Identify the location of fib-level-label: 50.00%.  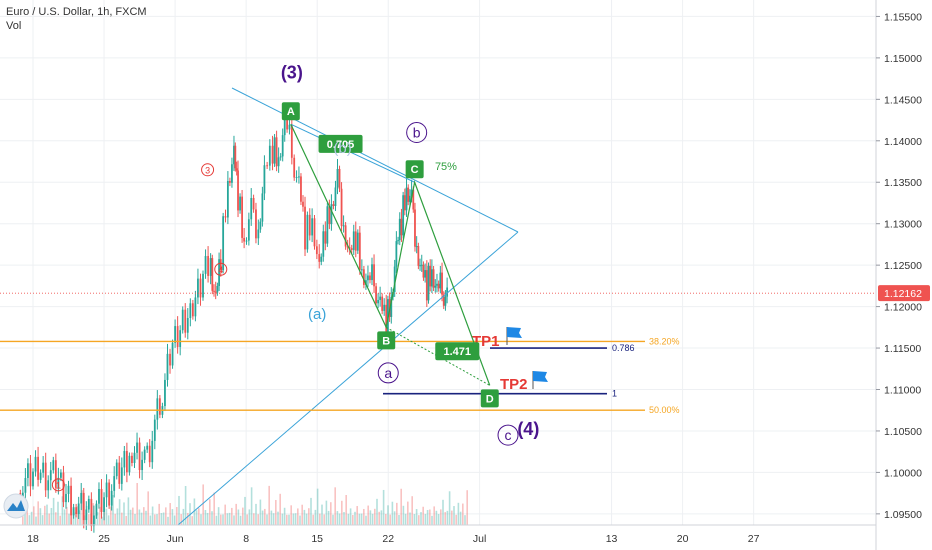
(664, 410).